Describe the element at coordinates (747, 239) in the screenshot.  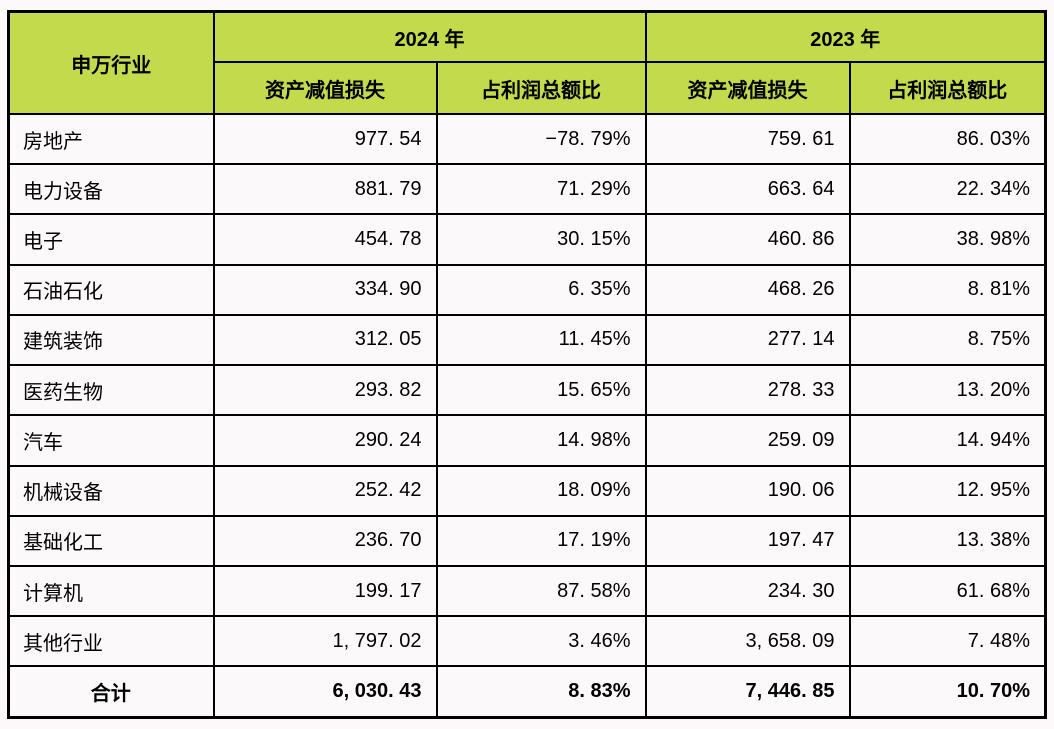
I see `cell-2023-loss: 460. 86` at that location.